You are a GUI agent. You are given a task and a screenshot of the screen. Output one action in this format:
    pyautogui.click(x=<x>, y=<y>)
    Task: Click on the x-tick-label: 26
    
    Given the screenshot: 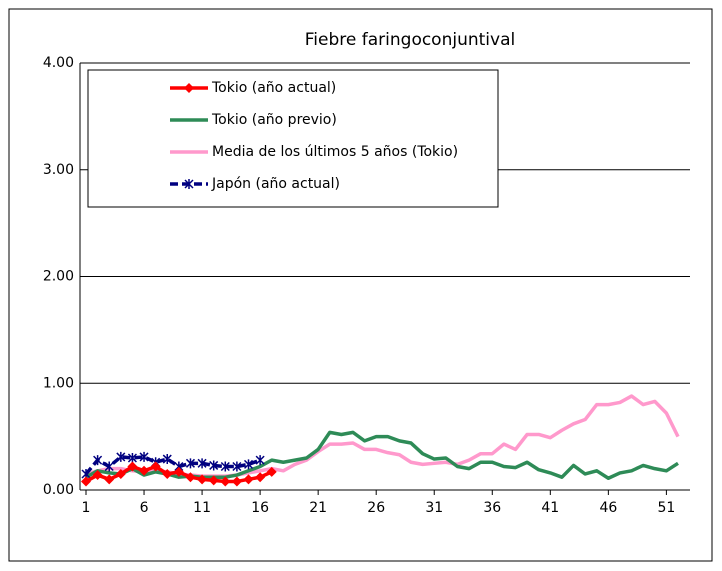 What is the action you would take?
    pyautogui.click(x=376, y=508)
    